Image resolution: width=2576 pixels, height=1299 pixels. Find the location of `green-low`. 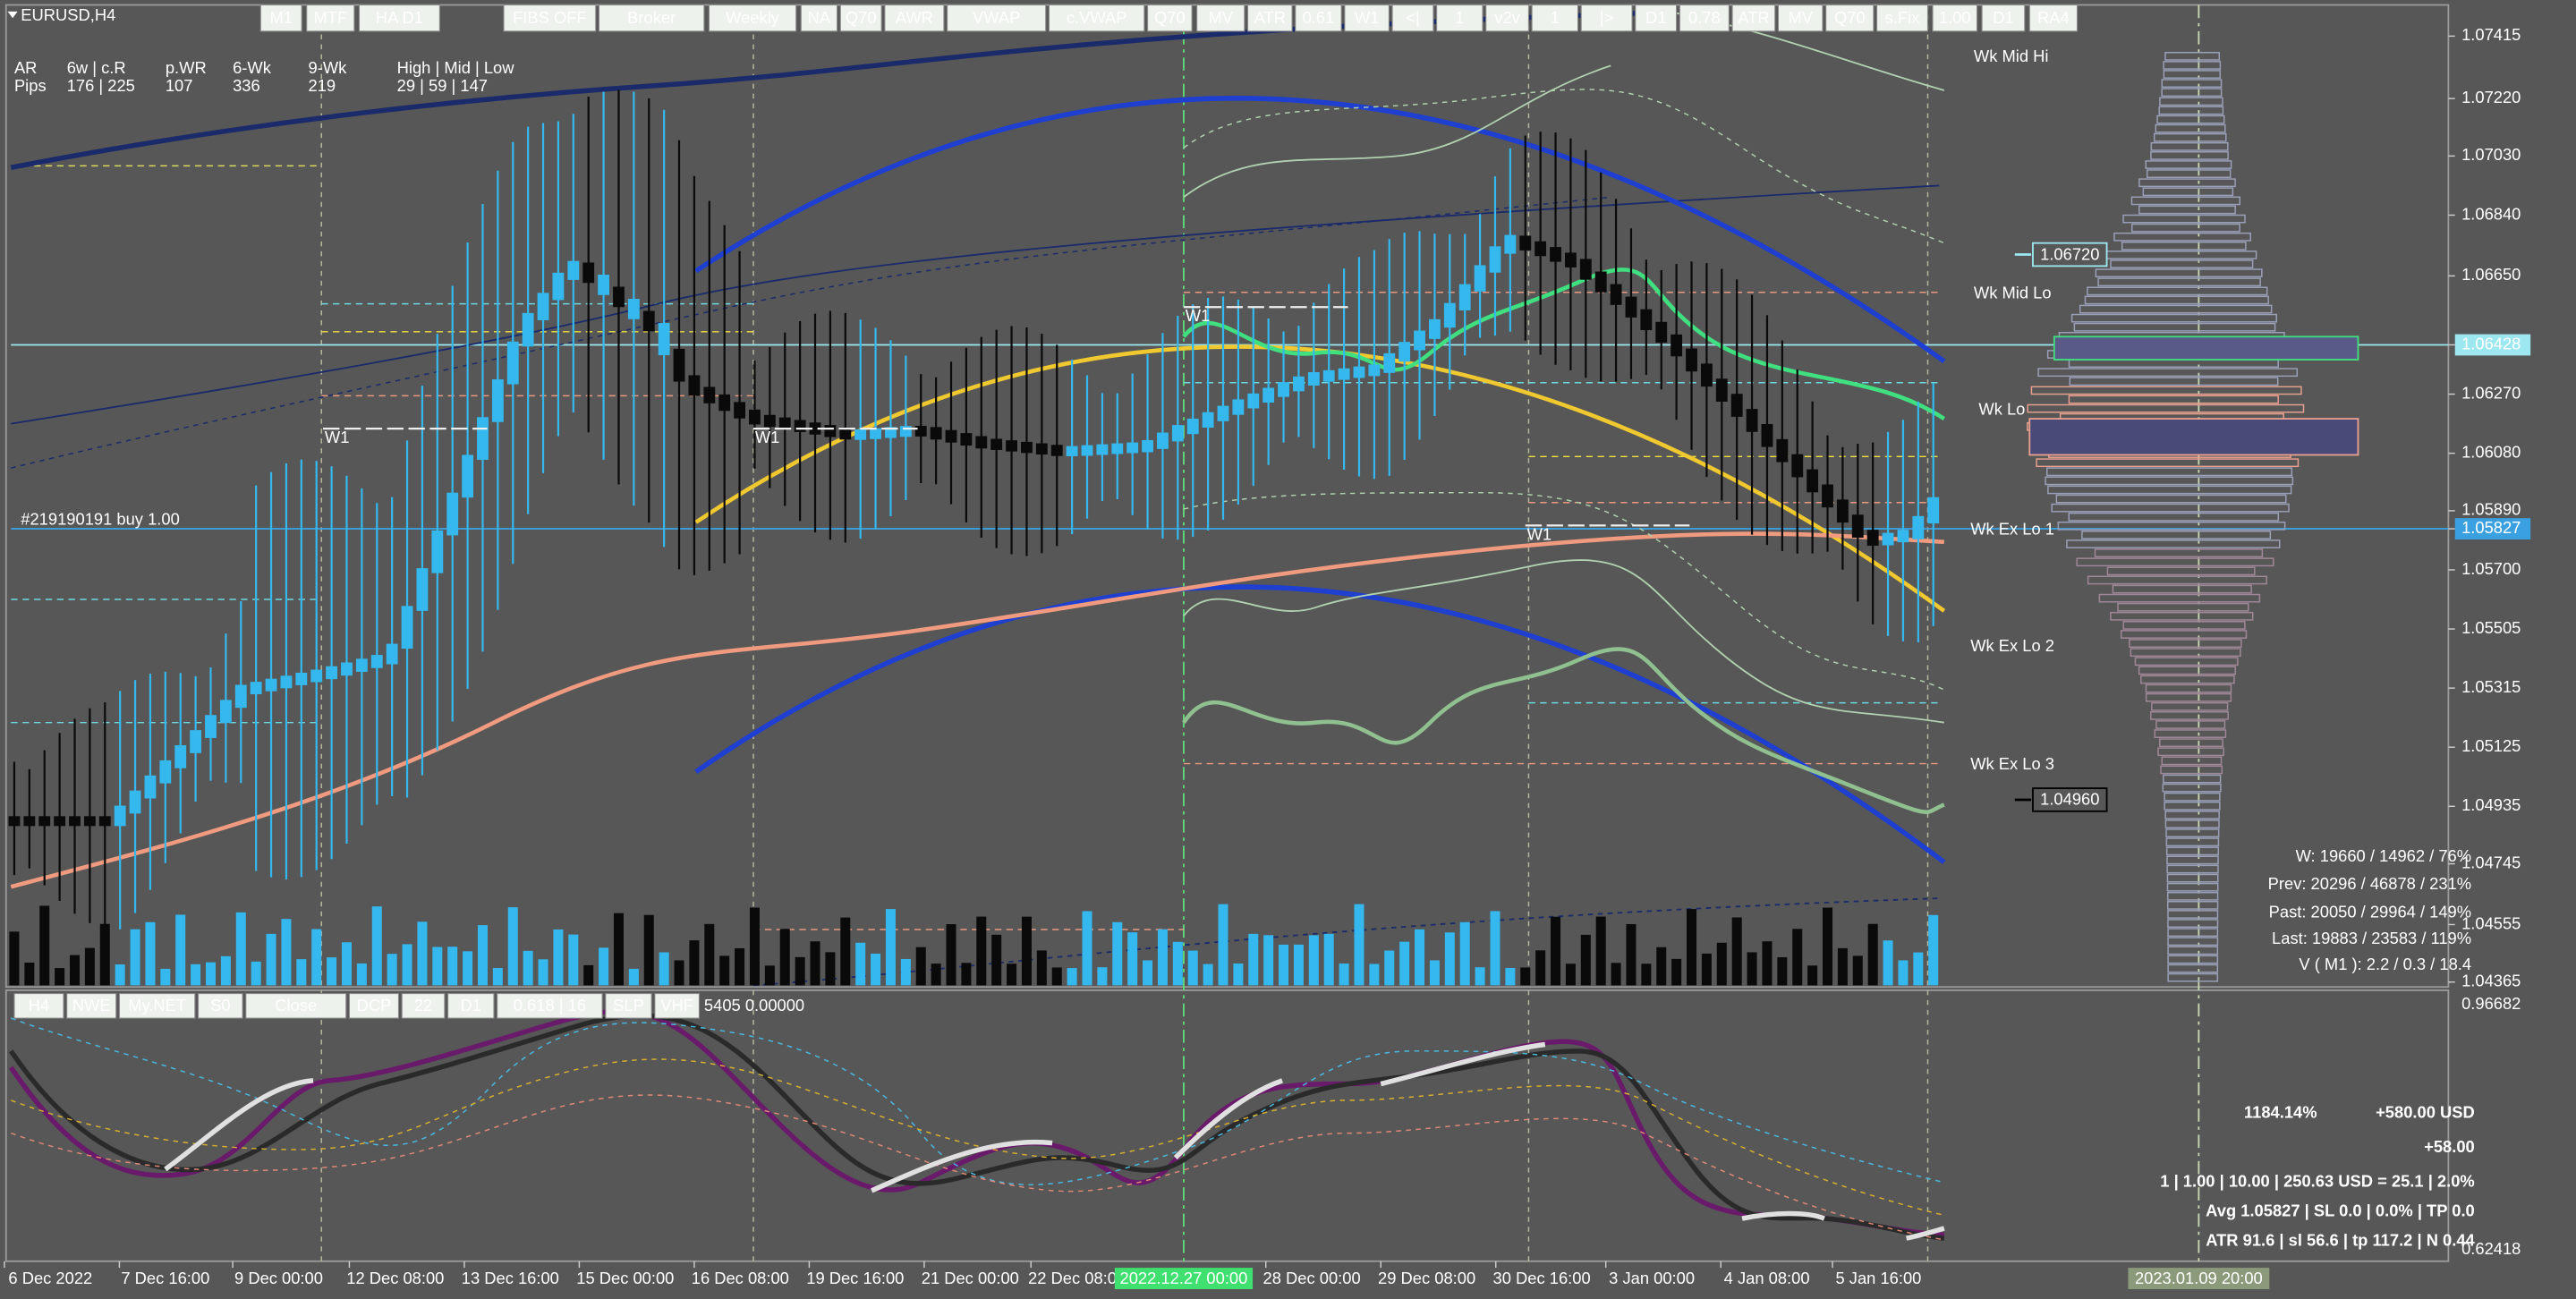

green-low is located at coordinates (1563, 730).